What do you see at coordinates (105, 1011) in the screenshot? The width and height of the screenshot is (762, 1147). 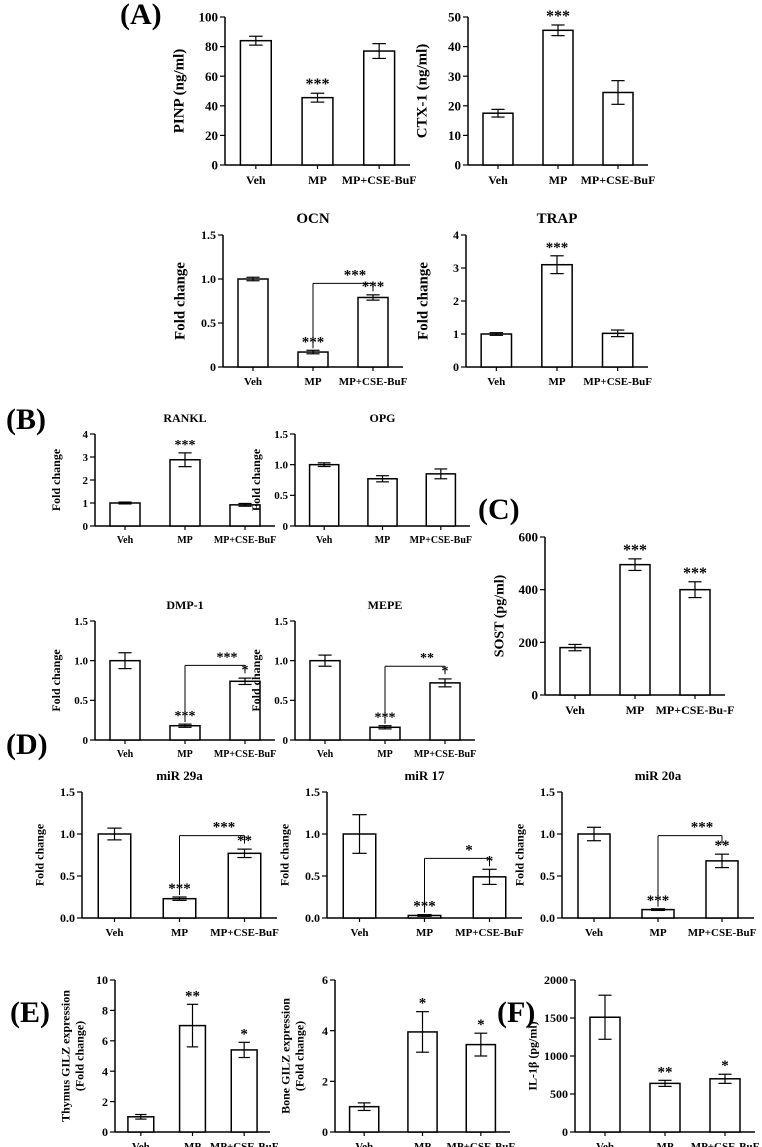 I see `y-tick-label: 8` at bounding box center [105, 1011].